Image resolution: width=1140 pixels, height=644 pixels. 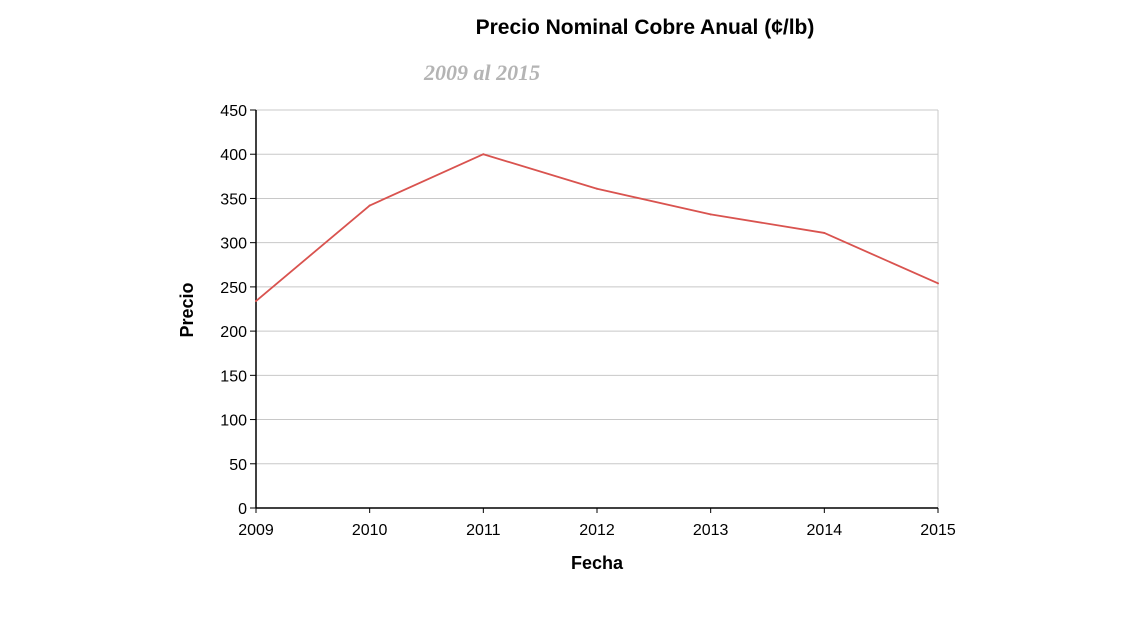 I want to click on y-tick-label: 100, so click(x=233, y=421).